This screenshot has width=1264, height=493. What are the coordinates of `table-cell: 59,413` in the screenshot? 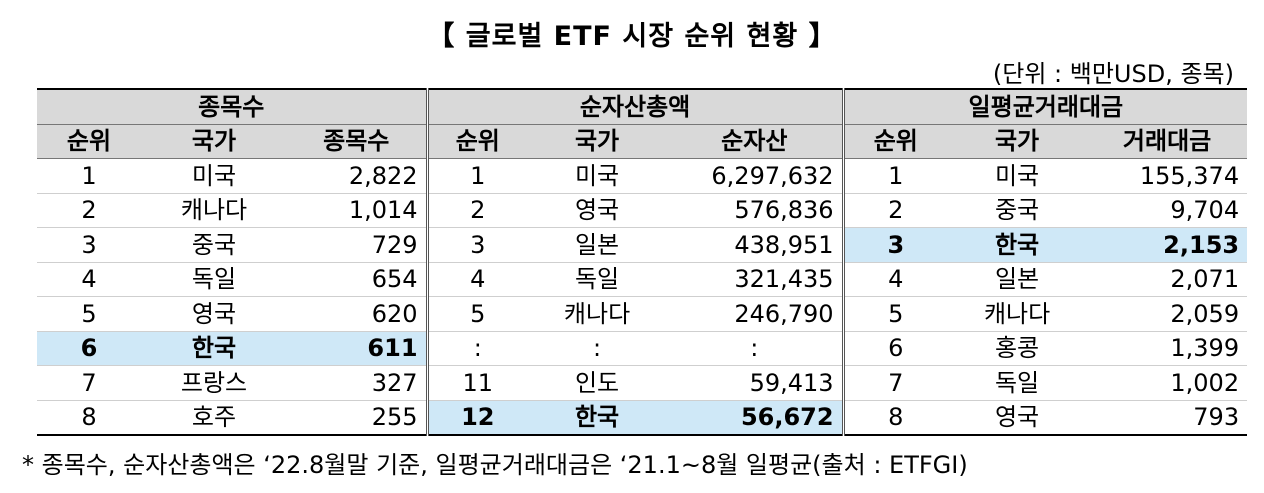 It's located at (756, 383).